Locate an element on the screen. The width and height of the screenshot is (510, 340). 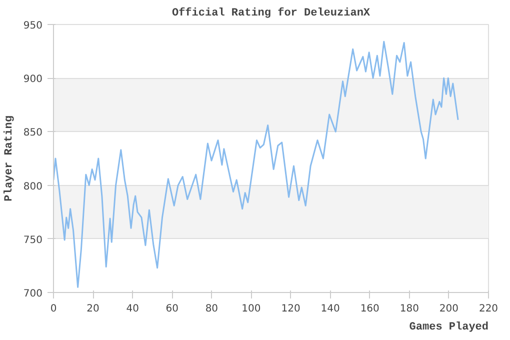
x-tick-label: 60 is located at coordinates (172, 309).